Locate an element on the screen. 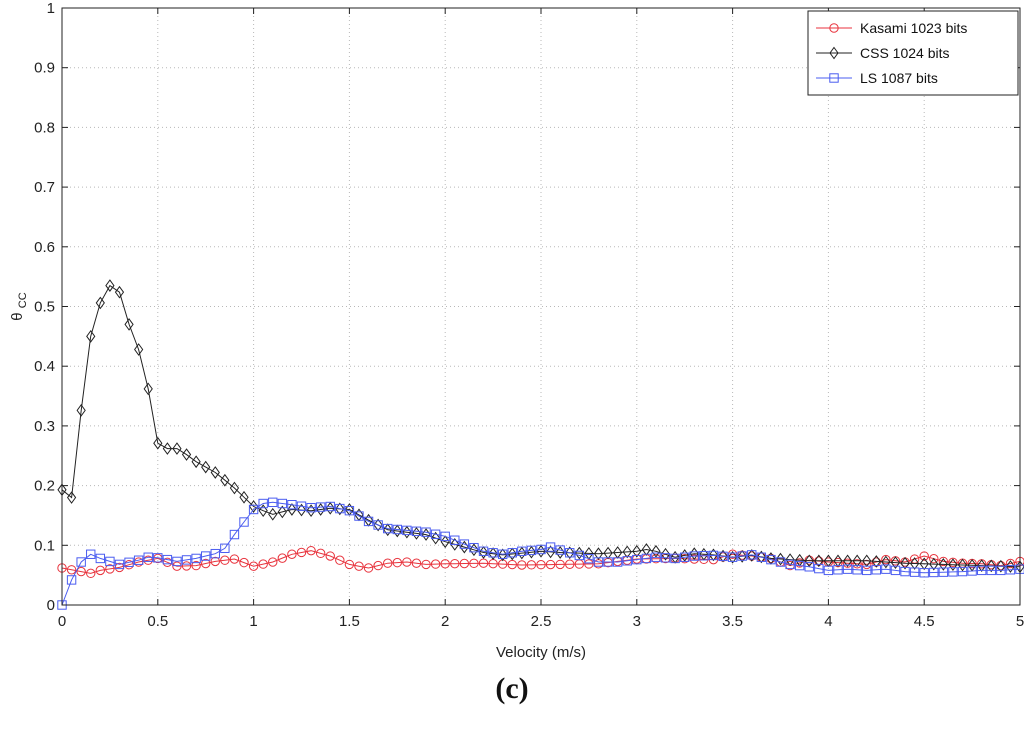  y-tick-label: 1 is located at coordinates (51, 8).